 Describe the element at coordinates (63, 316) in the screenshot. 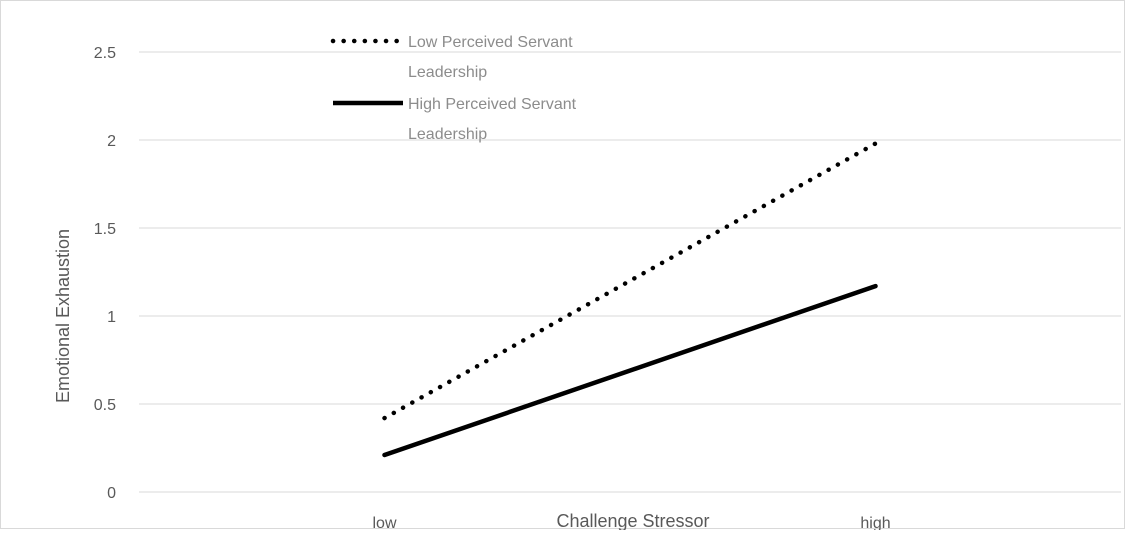

I see `y-axis-title: Emotional Exhaustion` at that location.